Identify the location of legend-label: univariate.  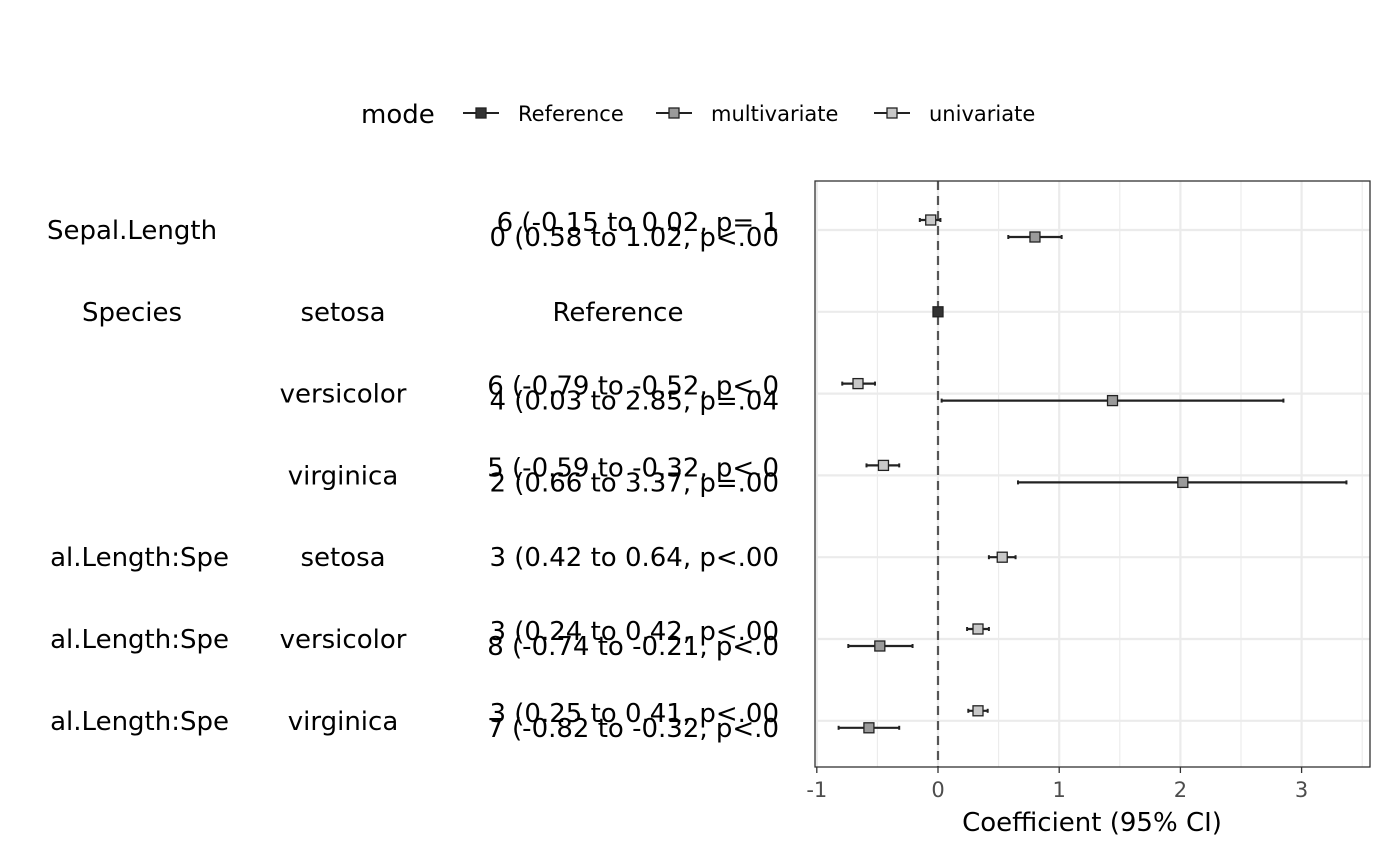
(982, 114).